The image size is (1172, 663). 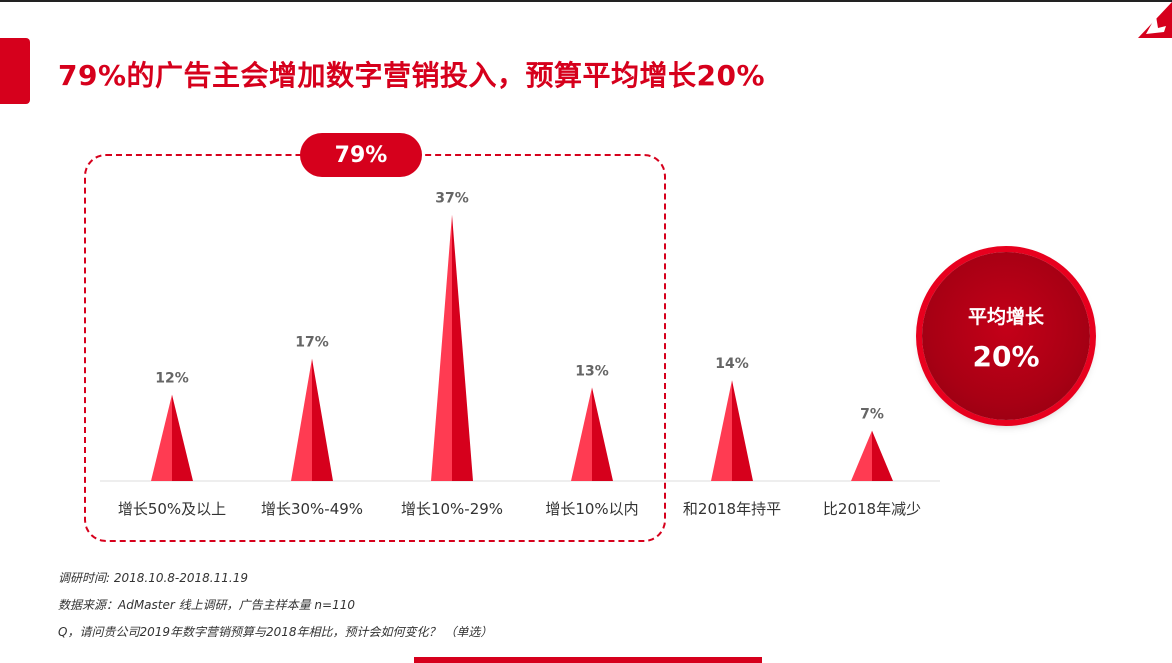 What do you see at coordinates (412, 75) in the screenshot?
I see `page-title: 79%的广告主会增加数字营销投入，预算平均增长20%` at bounding box center [412, 75].